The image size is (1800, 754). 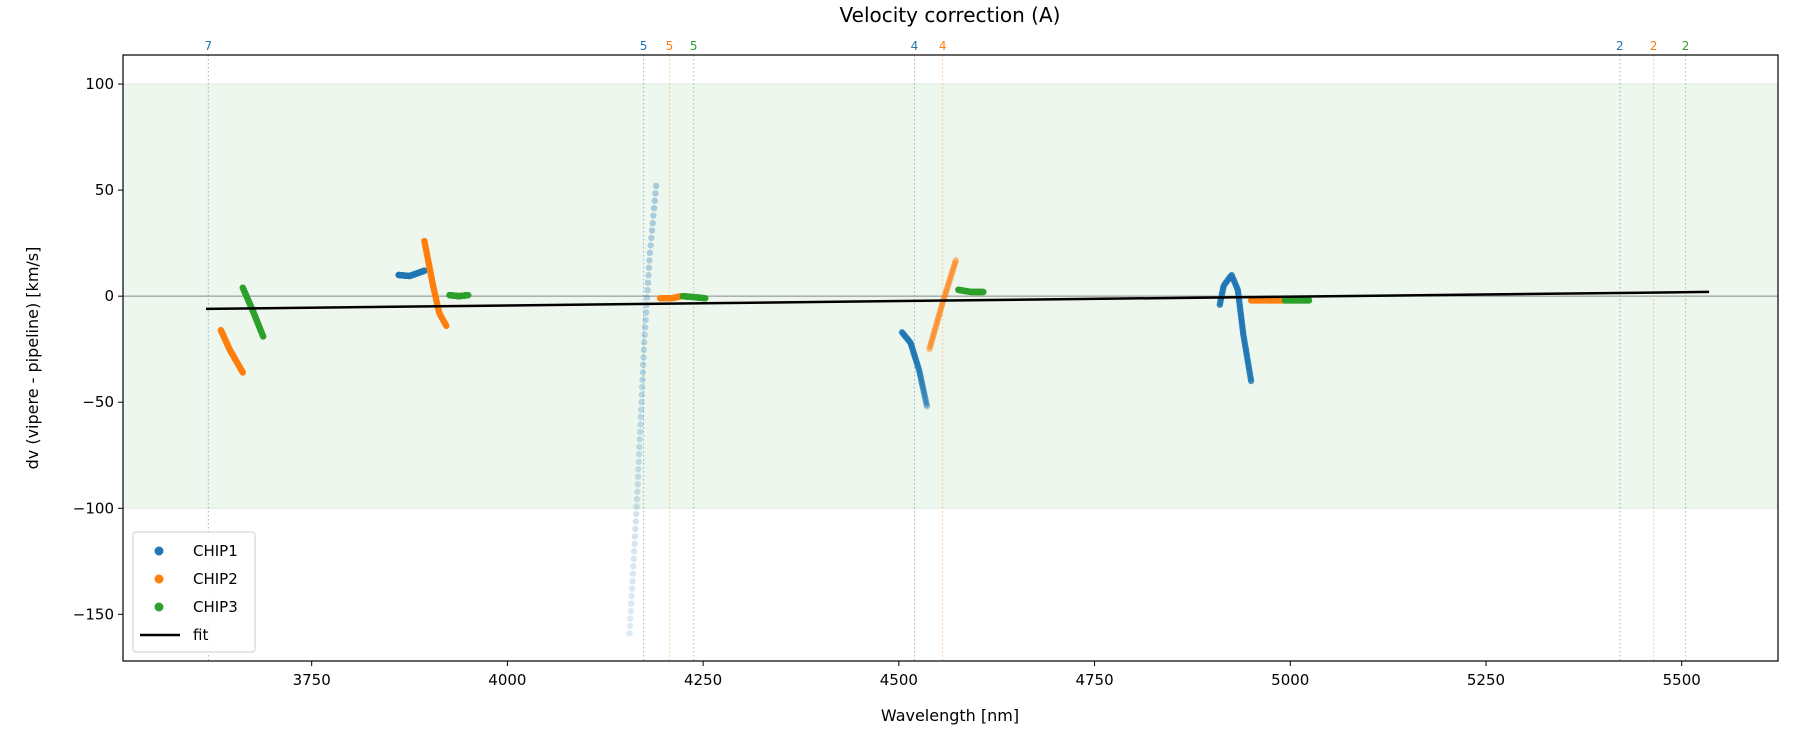 What do you see at coordinates (109, 296) in the screenshot?
I see `y-tick-label: 0` at bounding box center [109, 296].